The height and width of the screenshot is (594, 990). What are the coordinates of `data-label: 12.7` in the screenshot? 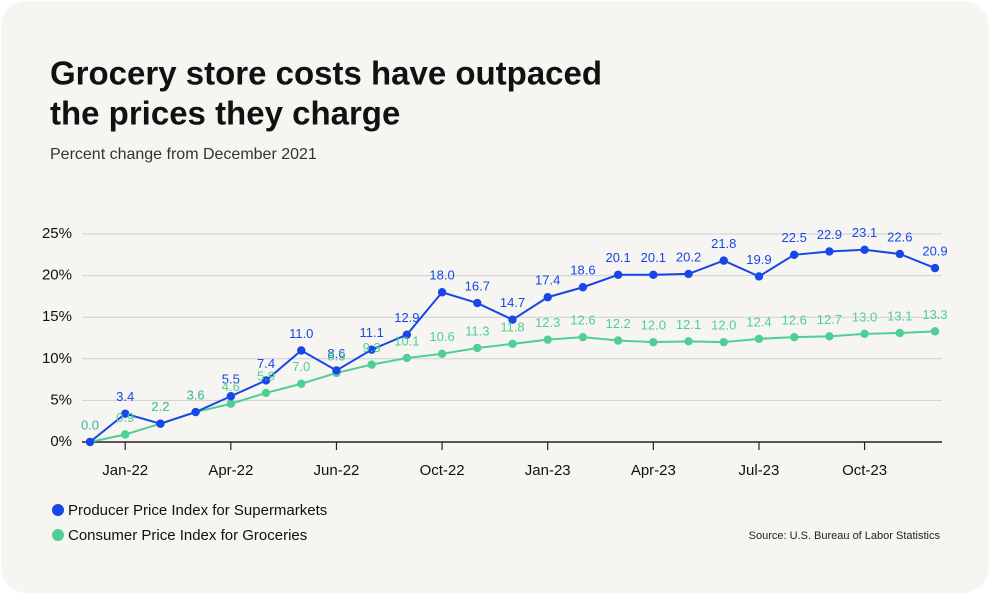 It's located at (829, 319).